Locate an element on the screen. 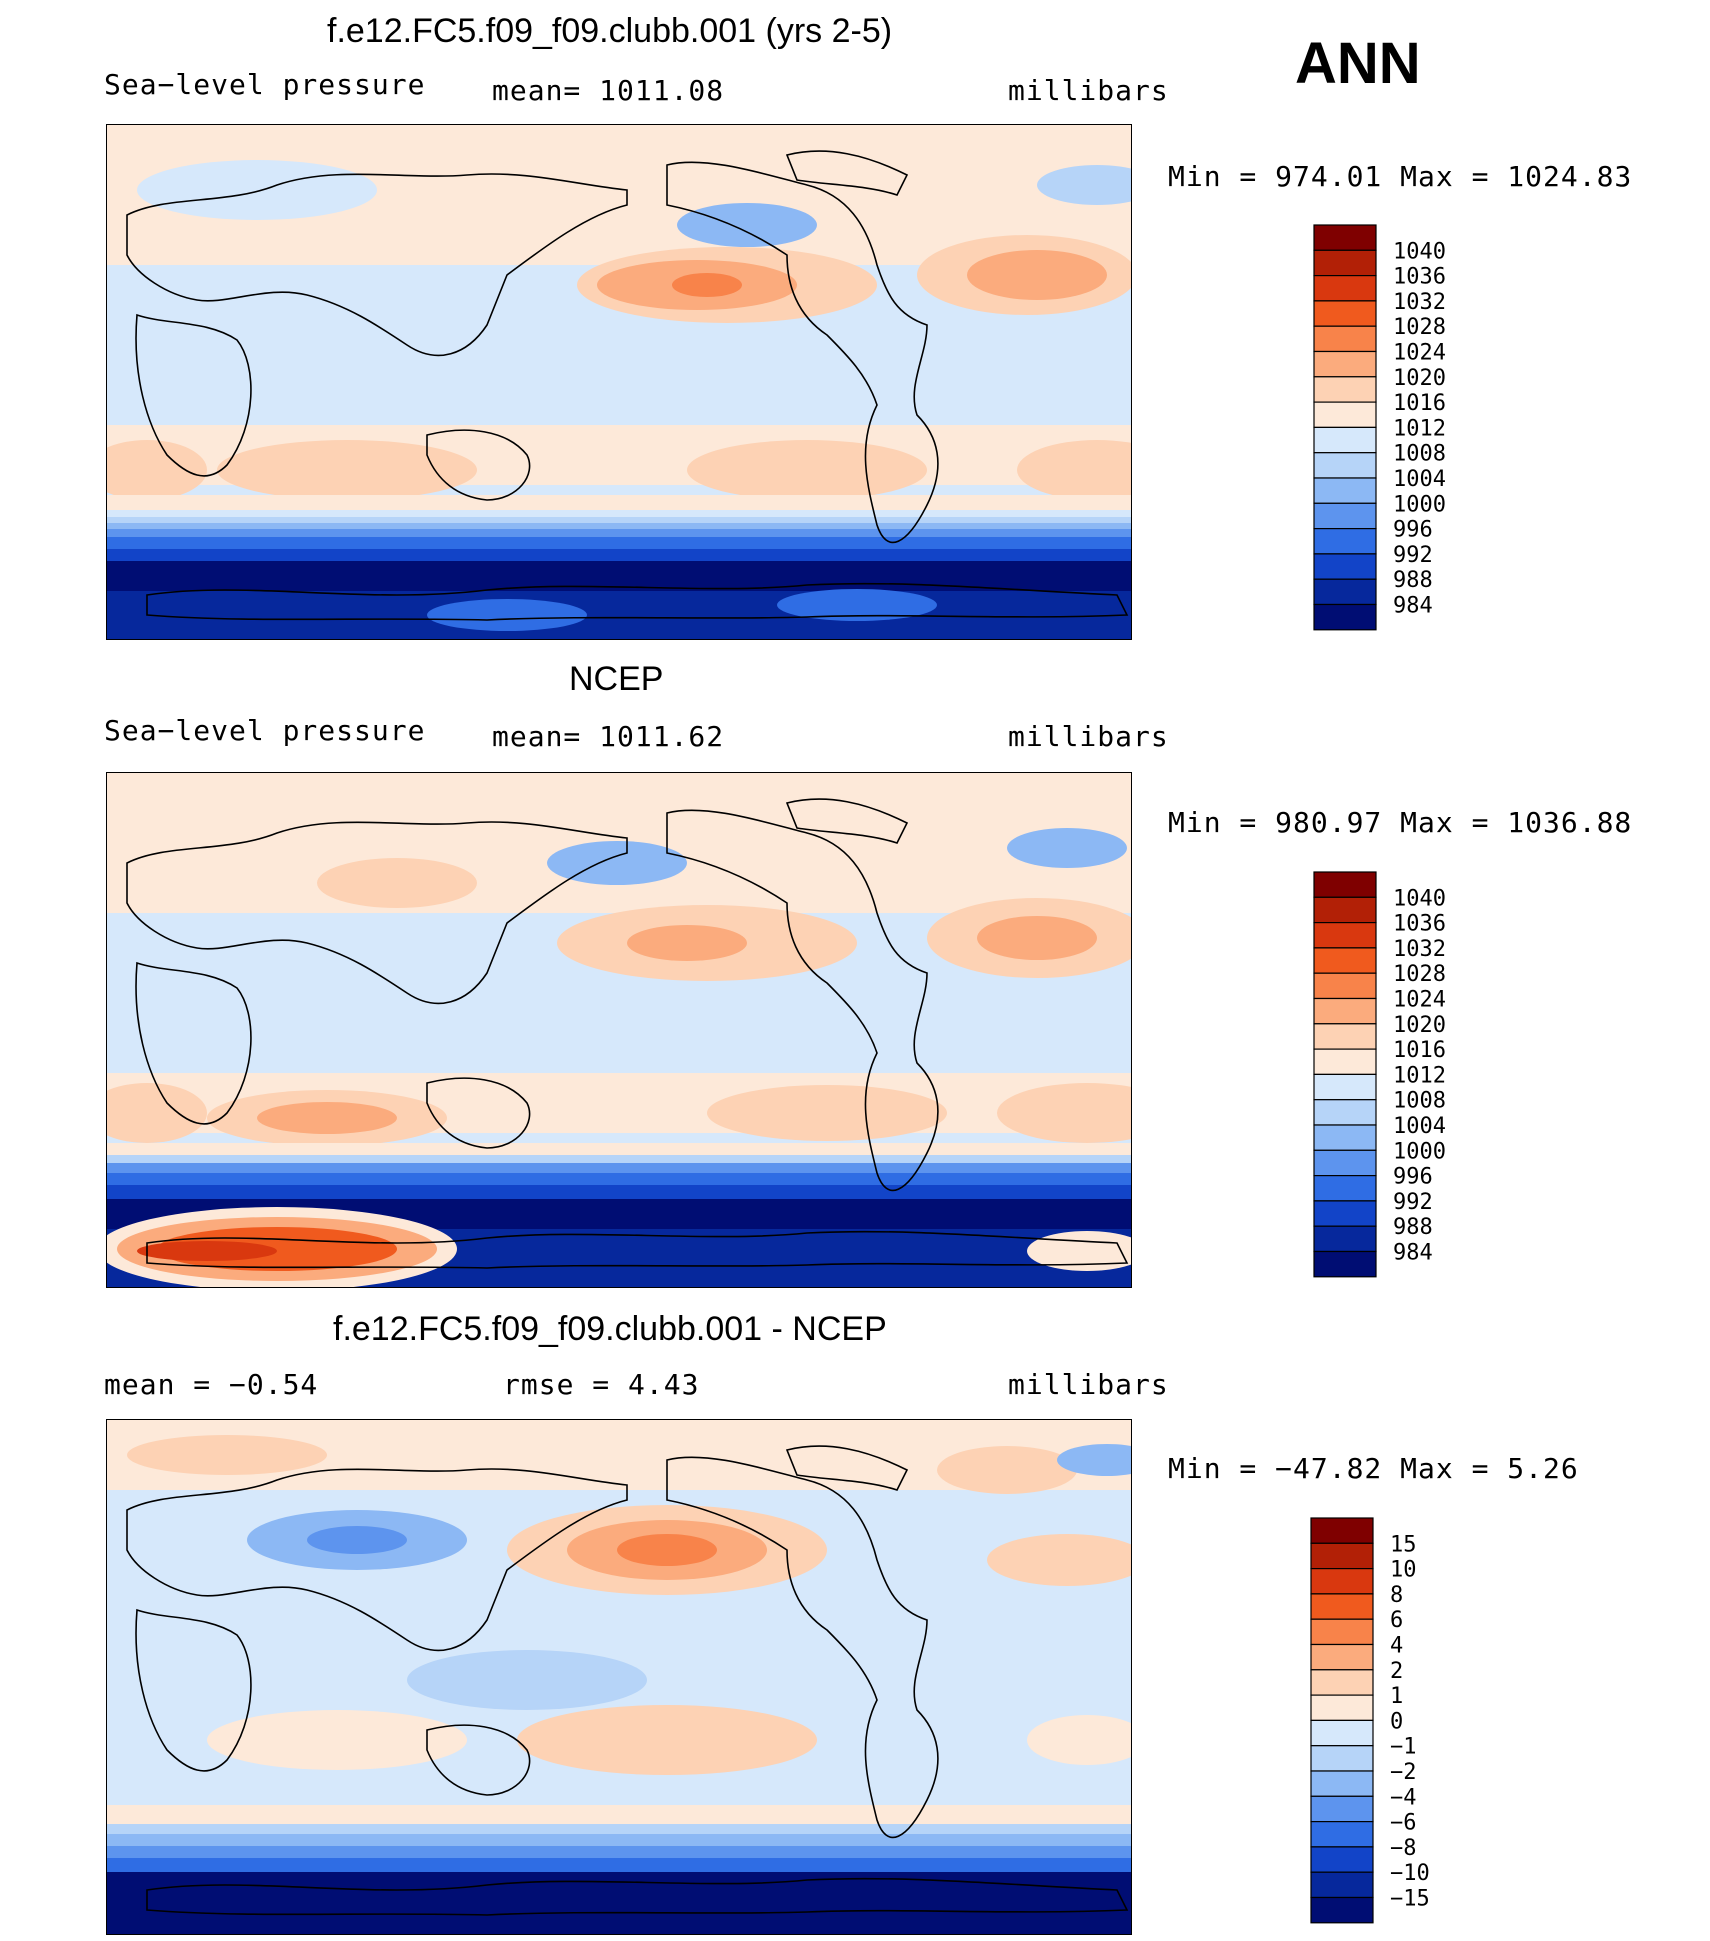 The height and width of the screenshot is (1941, 1710). colorbar-tick-label: 1024 is located at coordinates (1419, 1000).